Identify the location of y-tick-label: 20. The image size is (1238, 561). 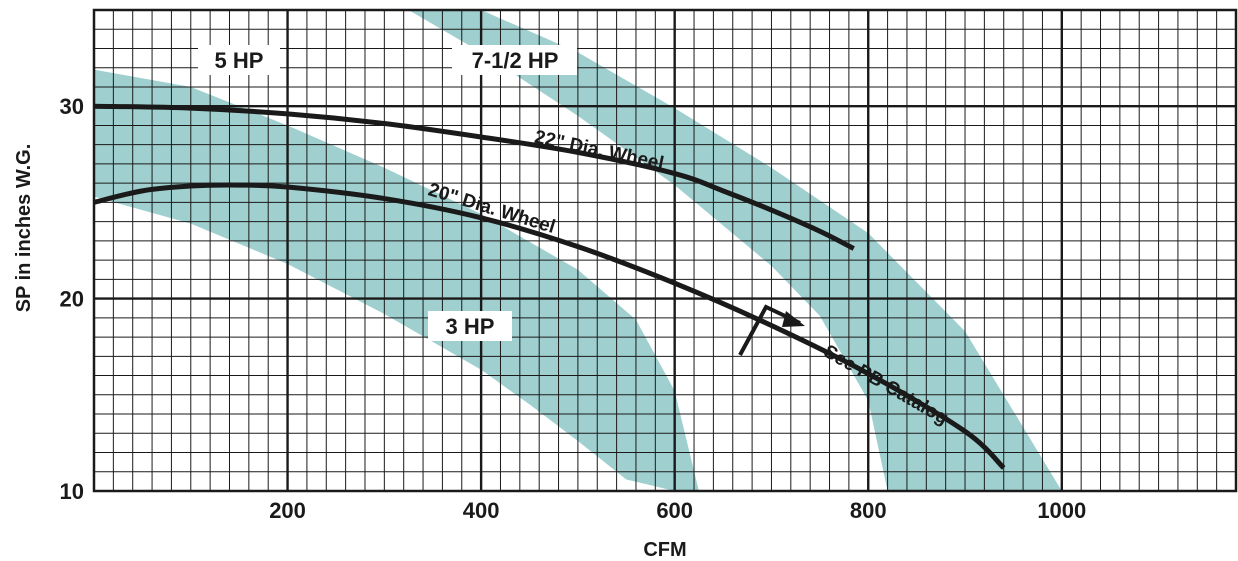
(72, 299).